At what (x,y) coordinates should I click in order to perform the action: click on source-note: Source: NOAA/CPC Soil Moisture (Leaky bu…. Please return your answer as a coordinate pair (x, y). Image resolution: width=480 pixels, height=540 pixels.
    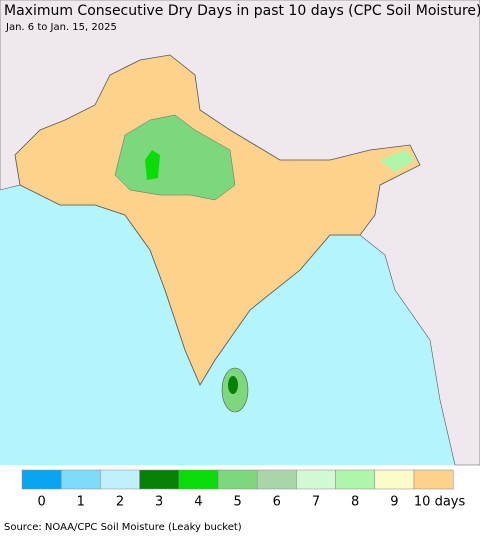
    Looking at the image, I should click on (123, 527).